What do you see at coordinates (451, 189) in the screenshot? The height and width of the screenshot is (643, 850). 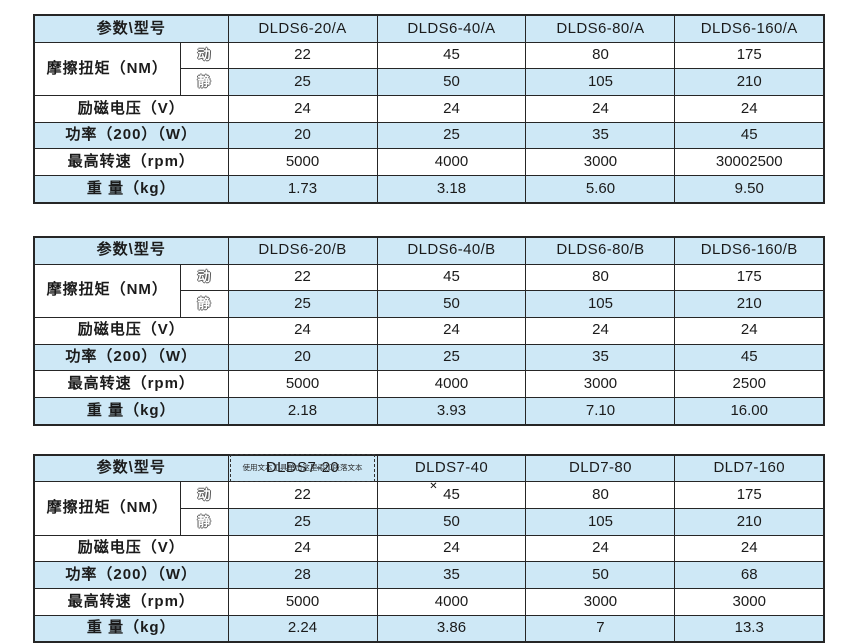 I see `value-cell: 3.18` at bounding box center [451, 189].